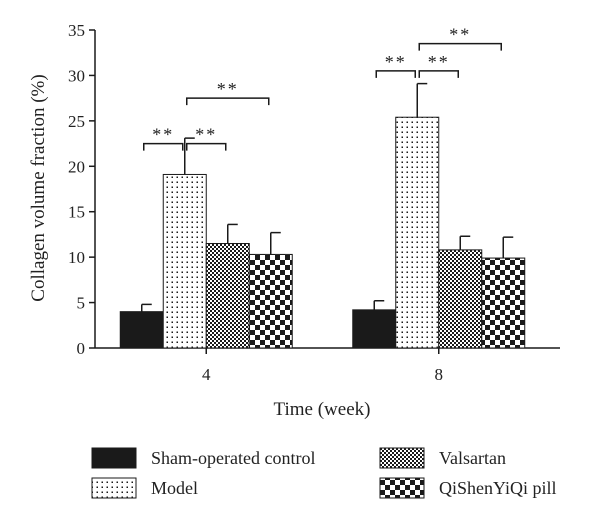 The image size is (600, 522). Describe the element at coordinates (472, 458) in the screenshot. I see `legend-label: Valsartan` at that location.